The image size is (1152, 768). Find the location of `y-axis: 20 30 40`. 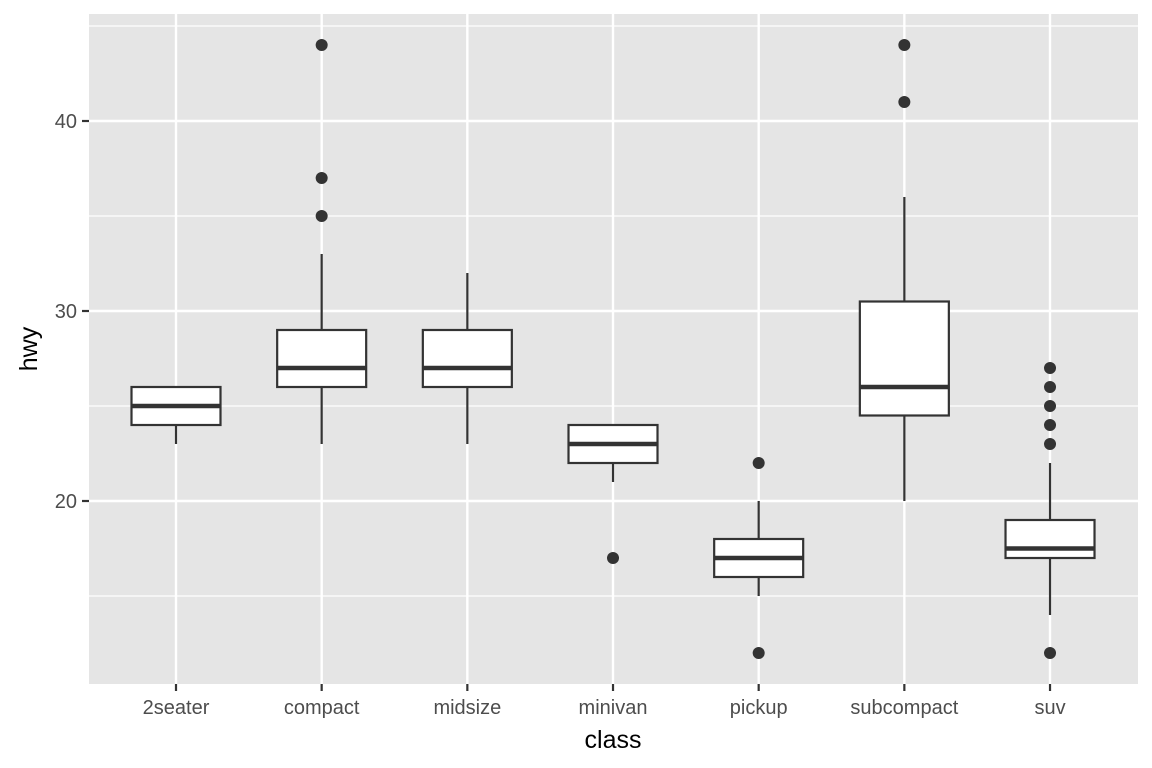

y-axis: 20 30 40 is located at coordinates (72, 312).